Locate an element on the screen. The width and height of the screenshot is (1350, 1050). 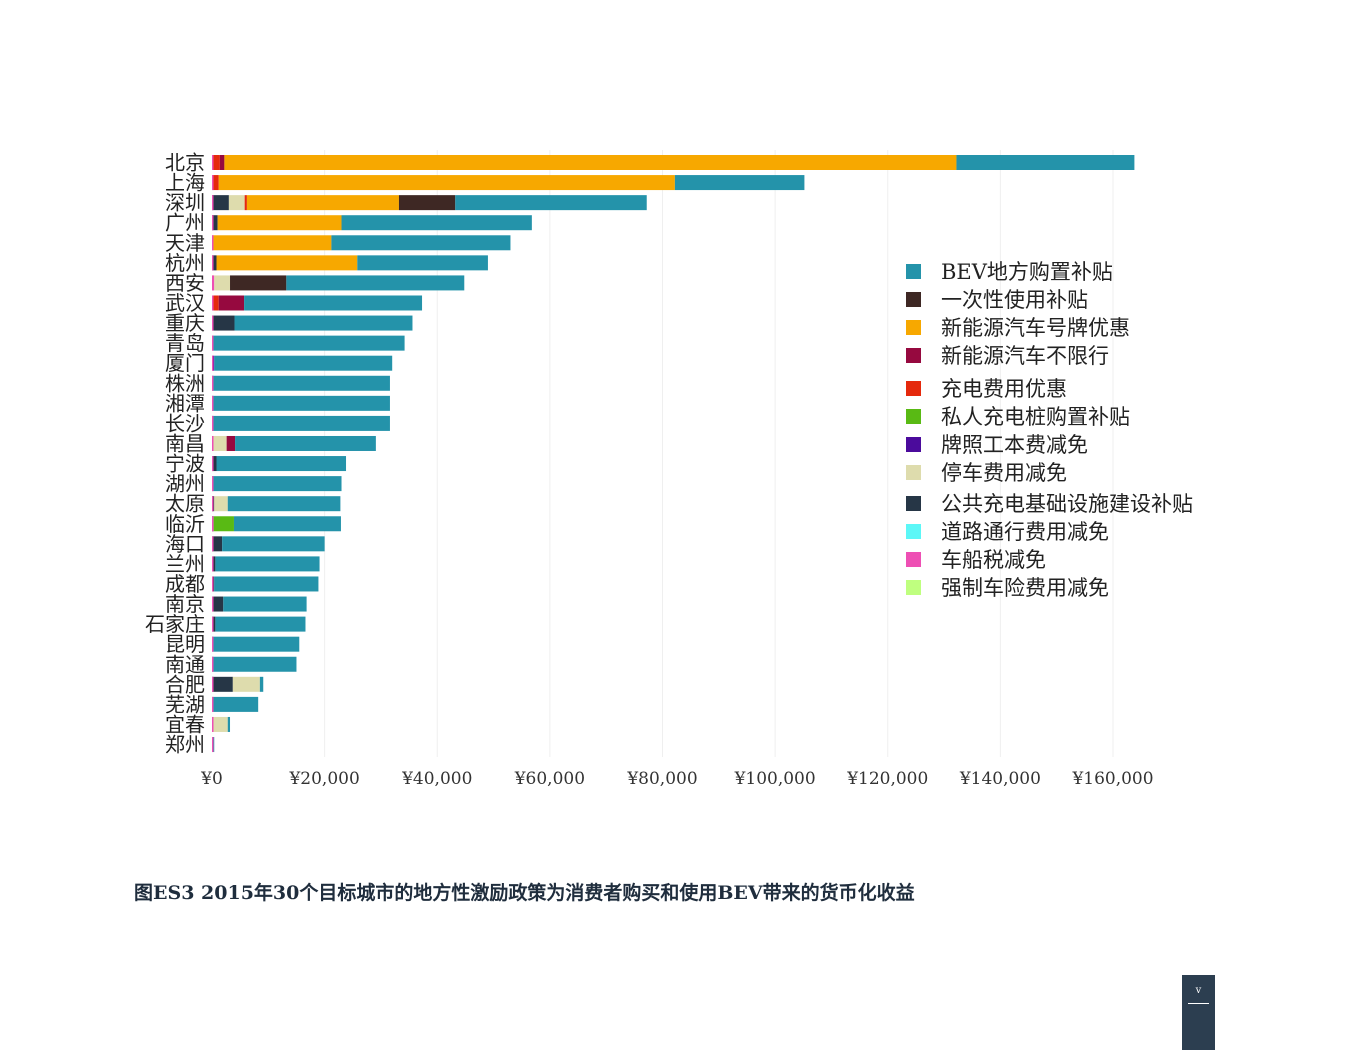
legend-item: 新能源汽车号牌优惠 is located at coordinates (1018, 327).